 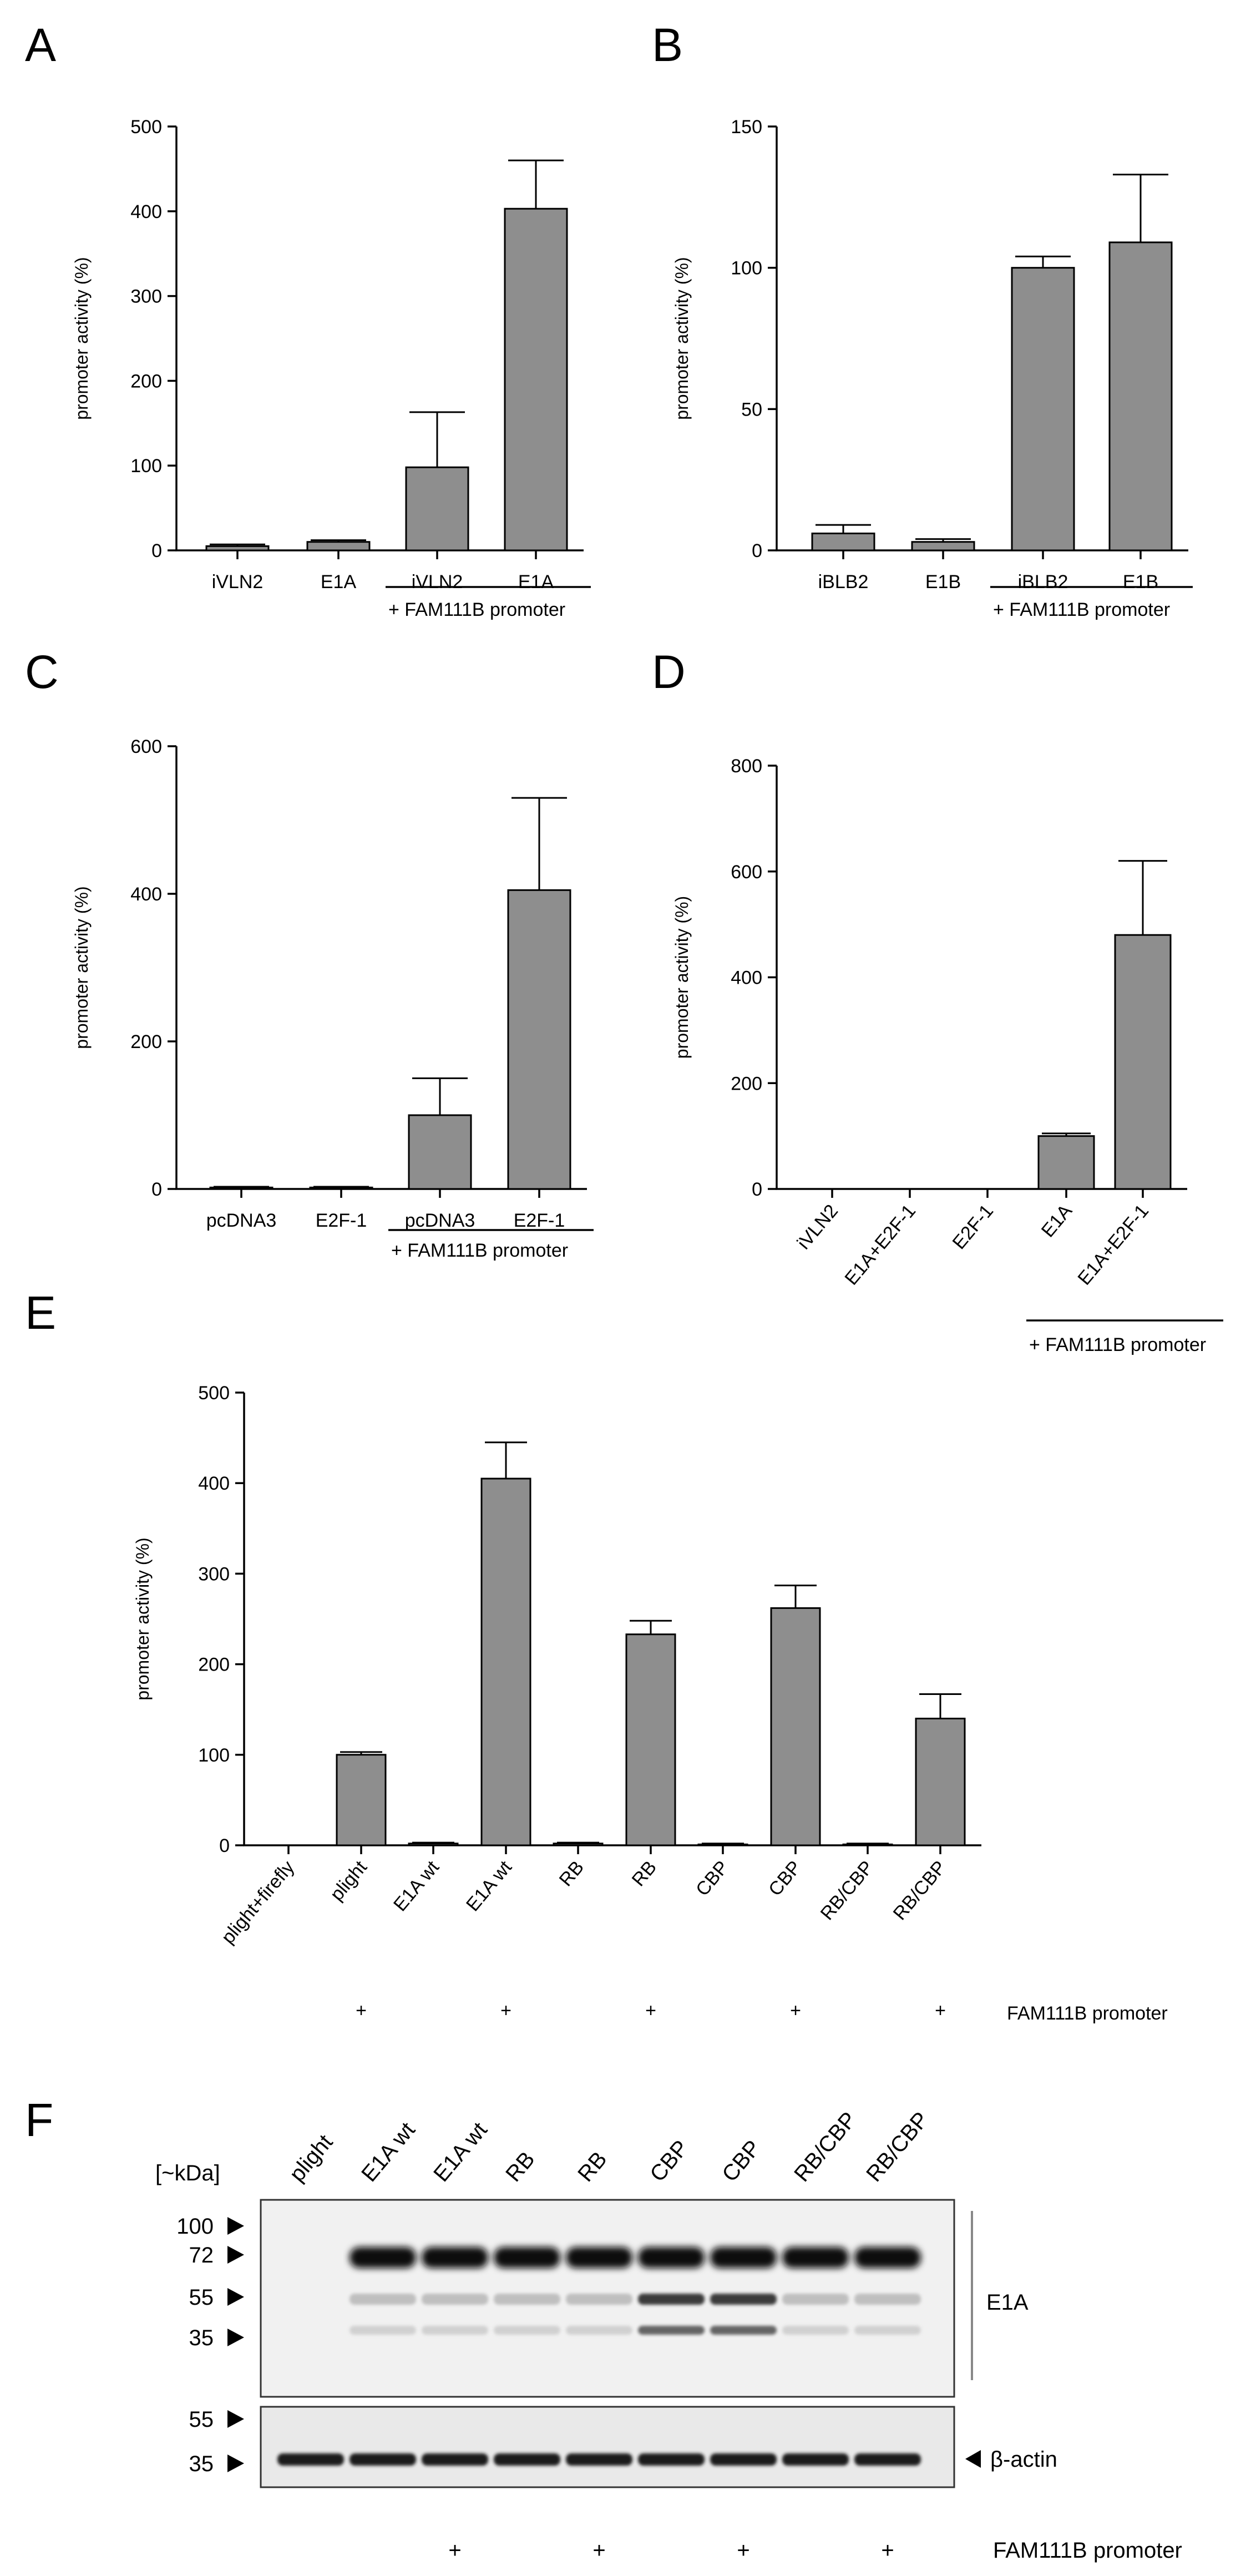 I want to click on kda-marker: 100, so click(x=195, y=2226).